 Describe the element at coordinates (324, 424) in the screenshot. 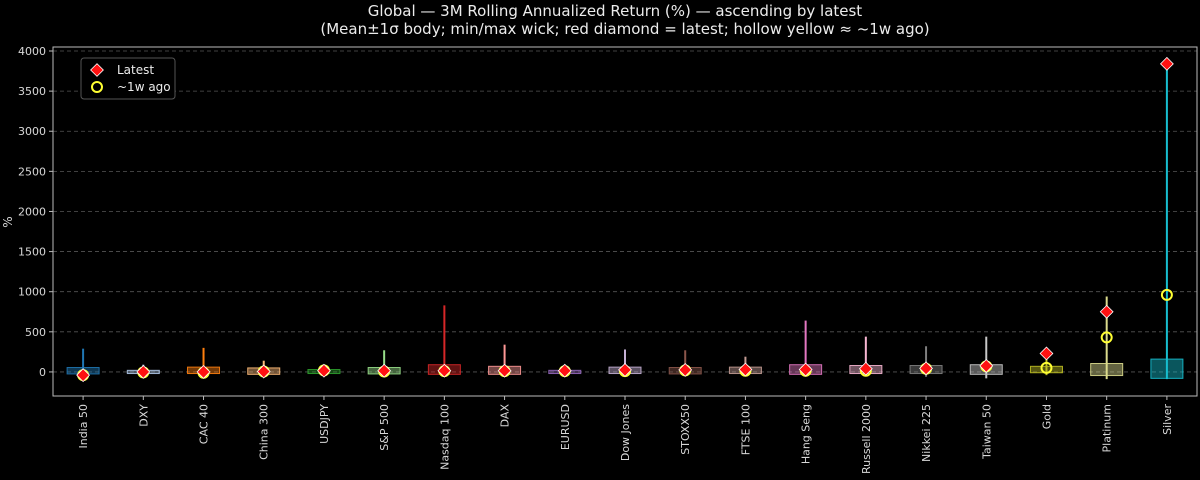

I see `x-tick-label-4: USDJPY` at that location.